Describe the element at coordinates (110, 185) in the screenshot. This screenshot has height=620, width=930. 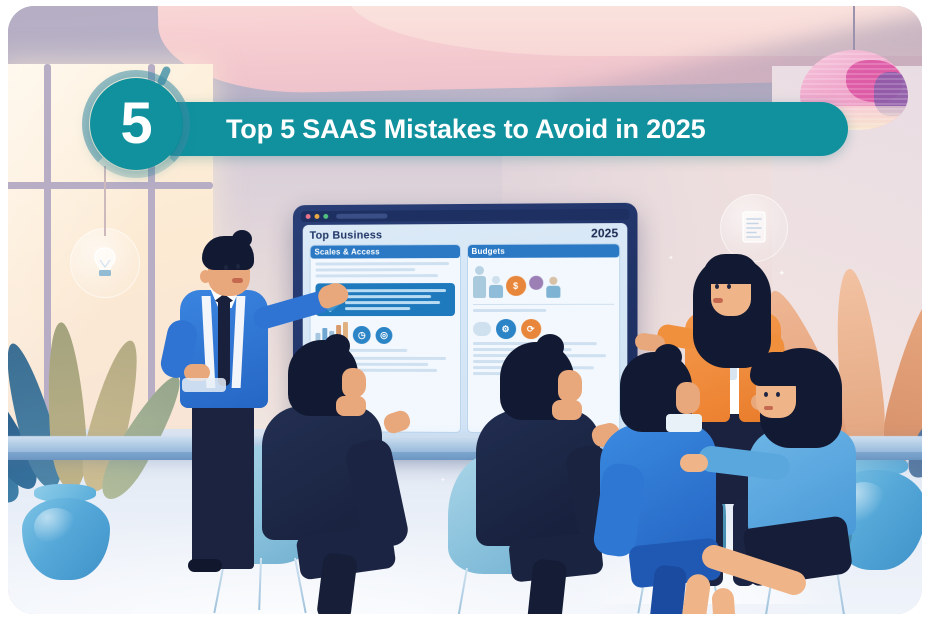
I see `window-mullion-horizontal` at that location.